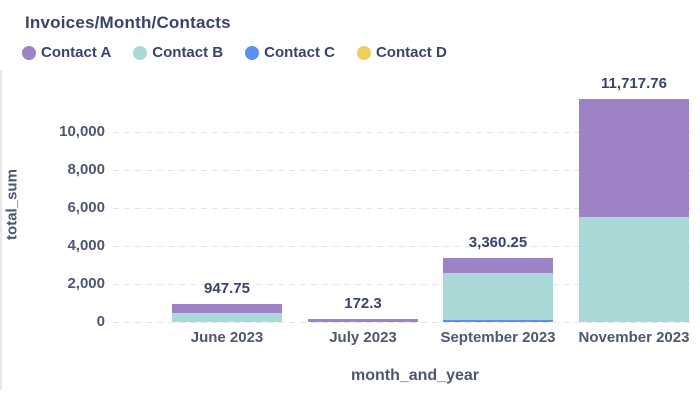 The width and height of the screenshot is (700, 400). Describe the element at coordinates (299, 52) in the screenshot. I see `legend-label: Contact C` at that location.